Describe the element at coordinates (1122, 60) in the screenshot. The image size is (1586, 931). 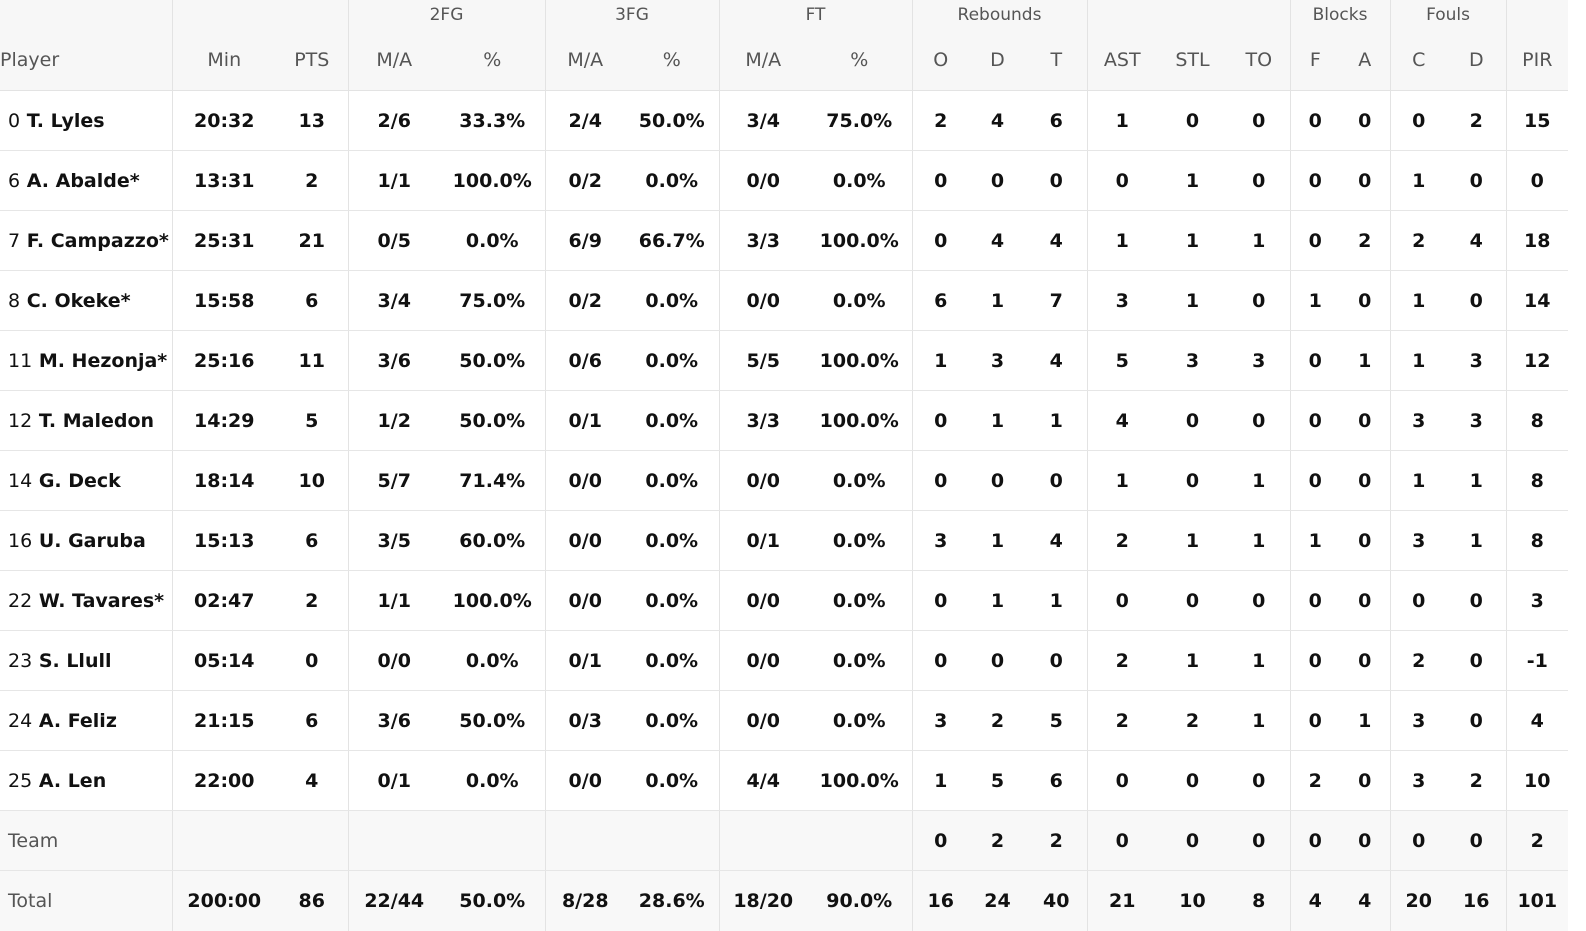
I see `col-header-ast: AST` at that location.